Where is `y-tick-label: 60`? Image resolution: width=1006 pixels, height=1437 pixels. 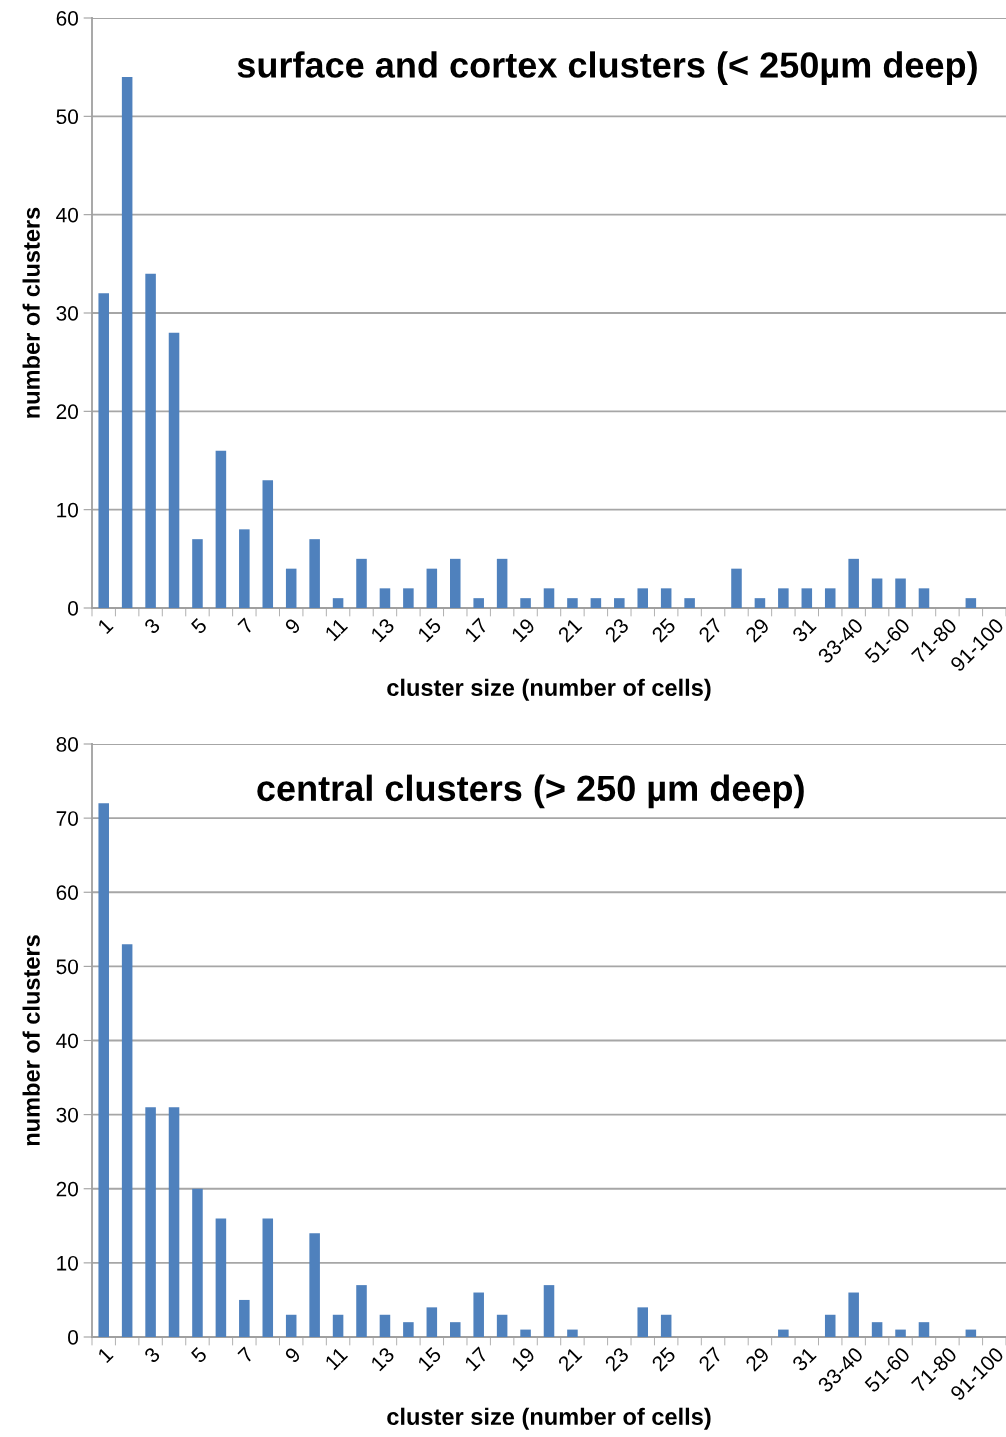
y-tick-label: 60 is located at coordinates (67, 892).